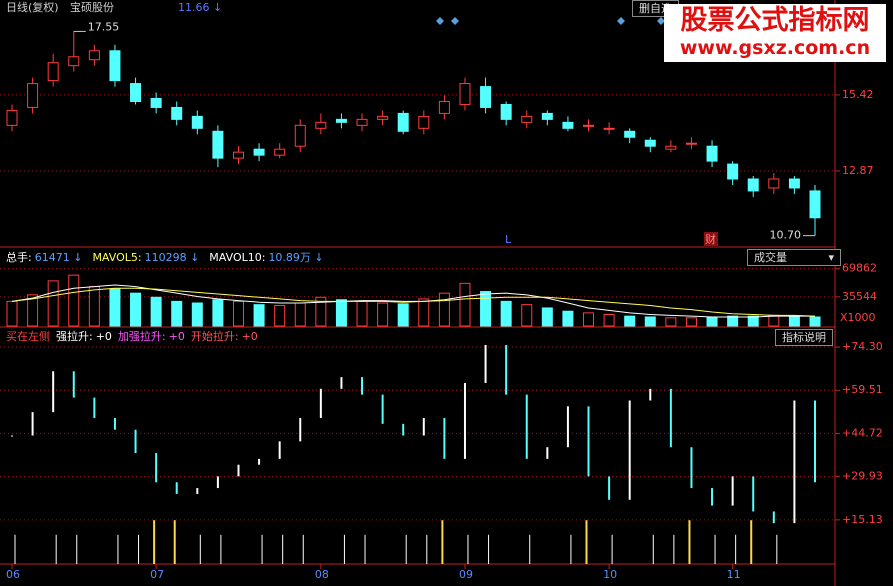 The height and width of the screenshot is (586, 893). Describe the element at coordinates (104, 26) in the screenshot. I see `max-label: 17.55` at that location.